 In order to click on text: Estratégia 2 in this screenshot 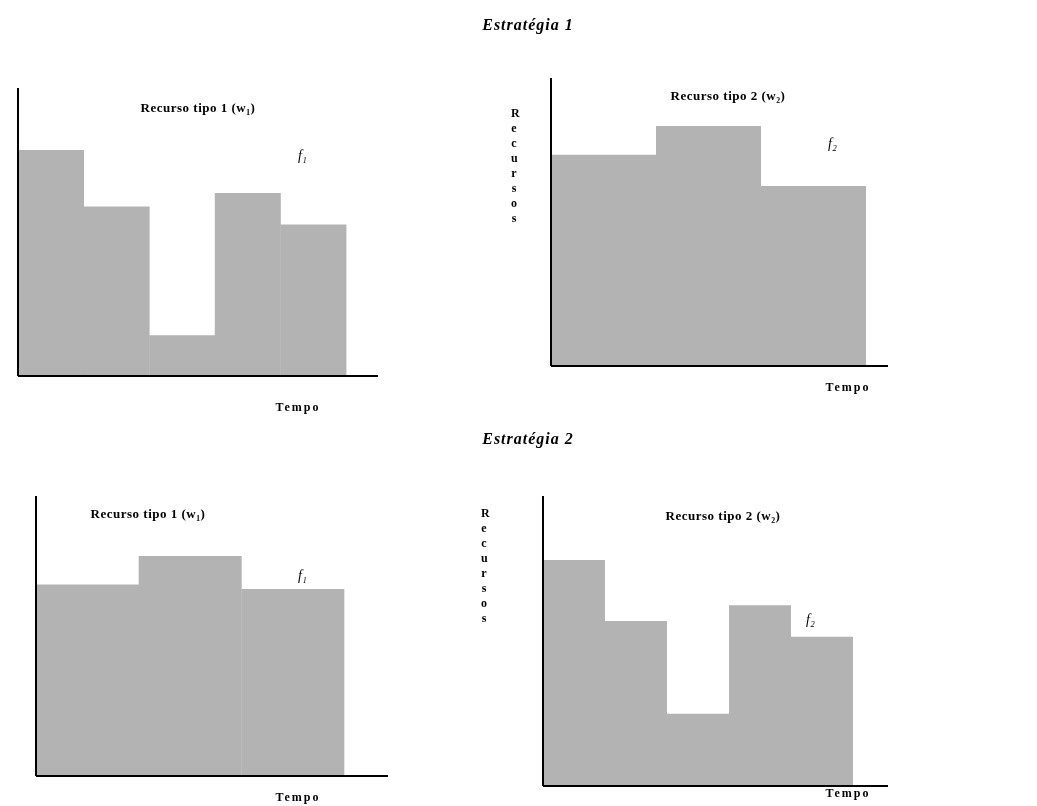, I will do `click(528, 439)`.